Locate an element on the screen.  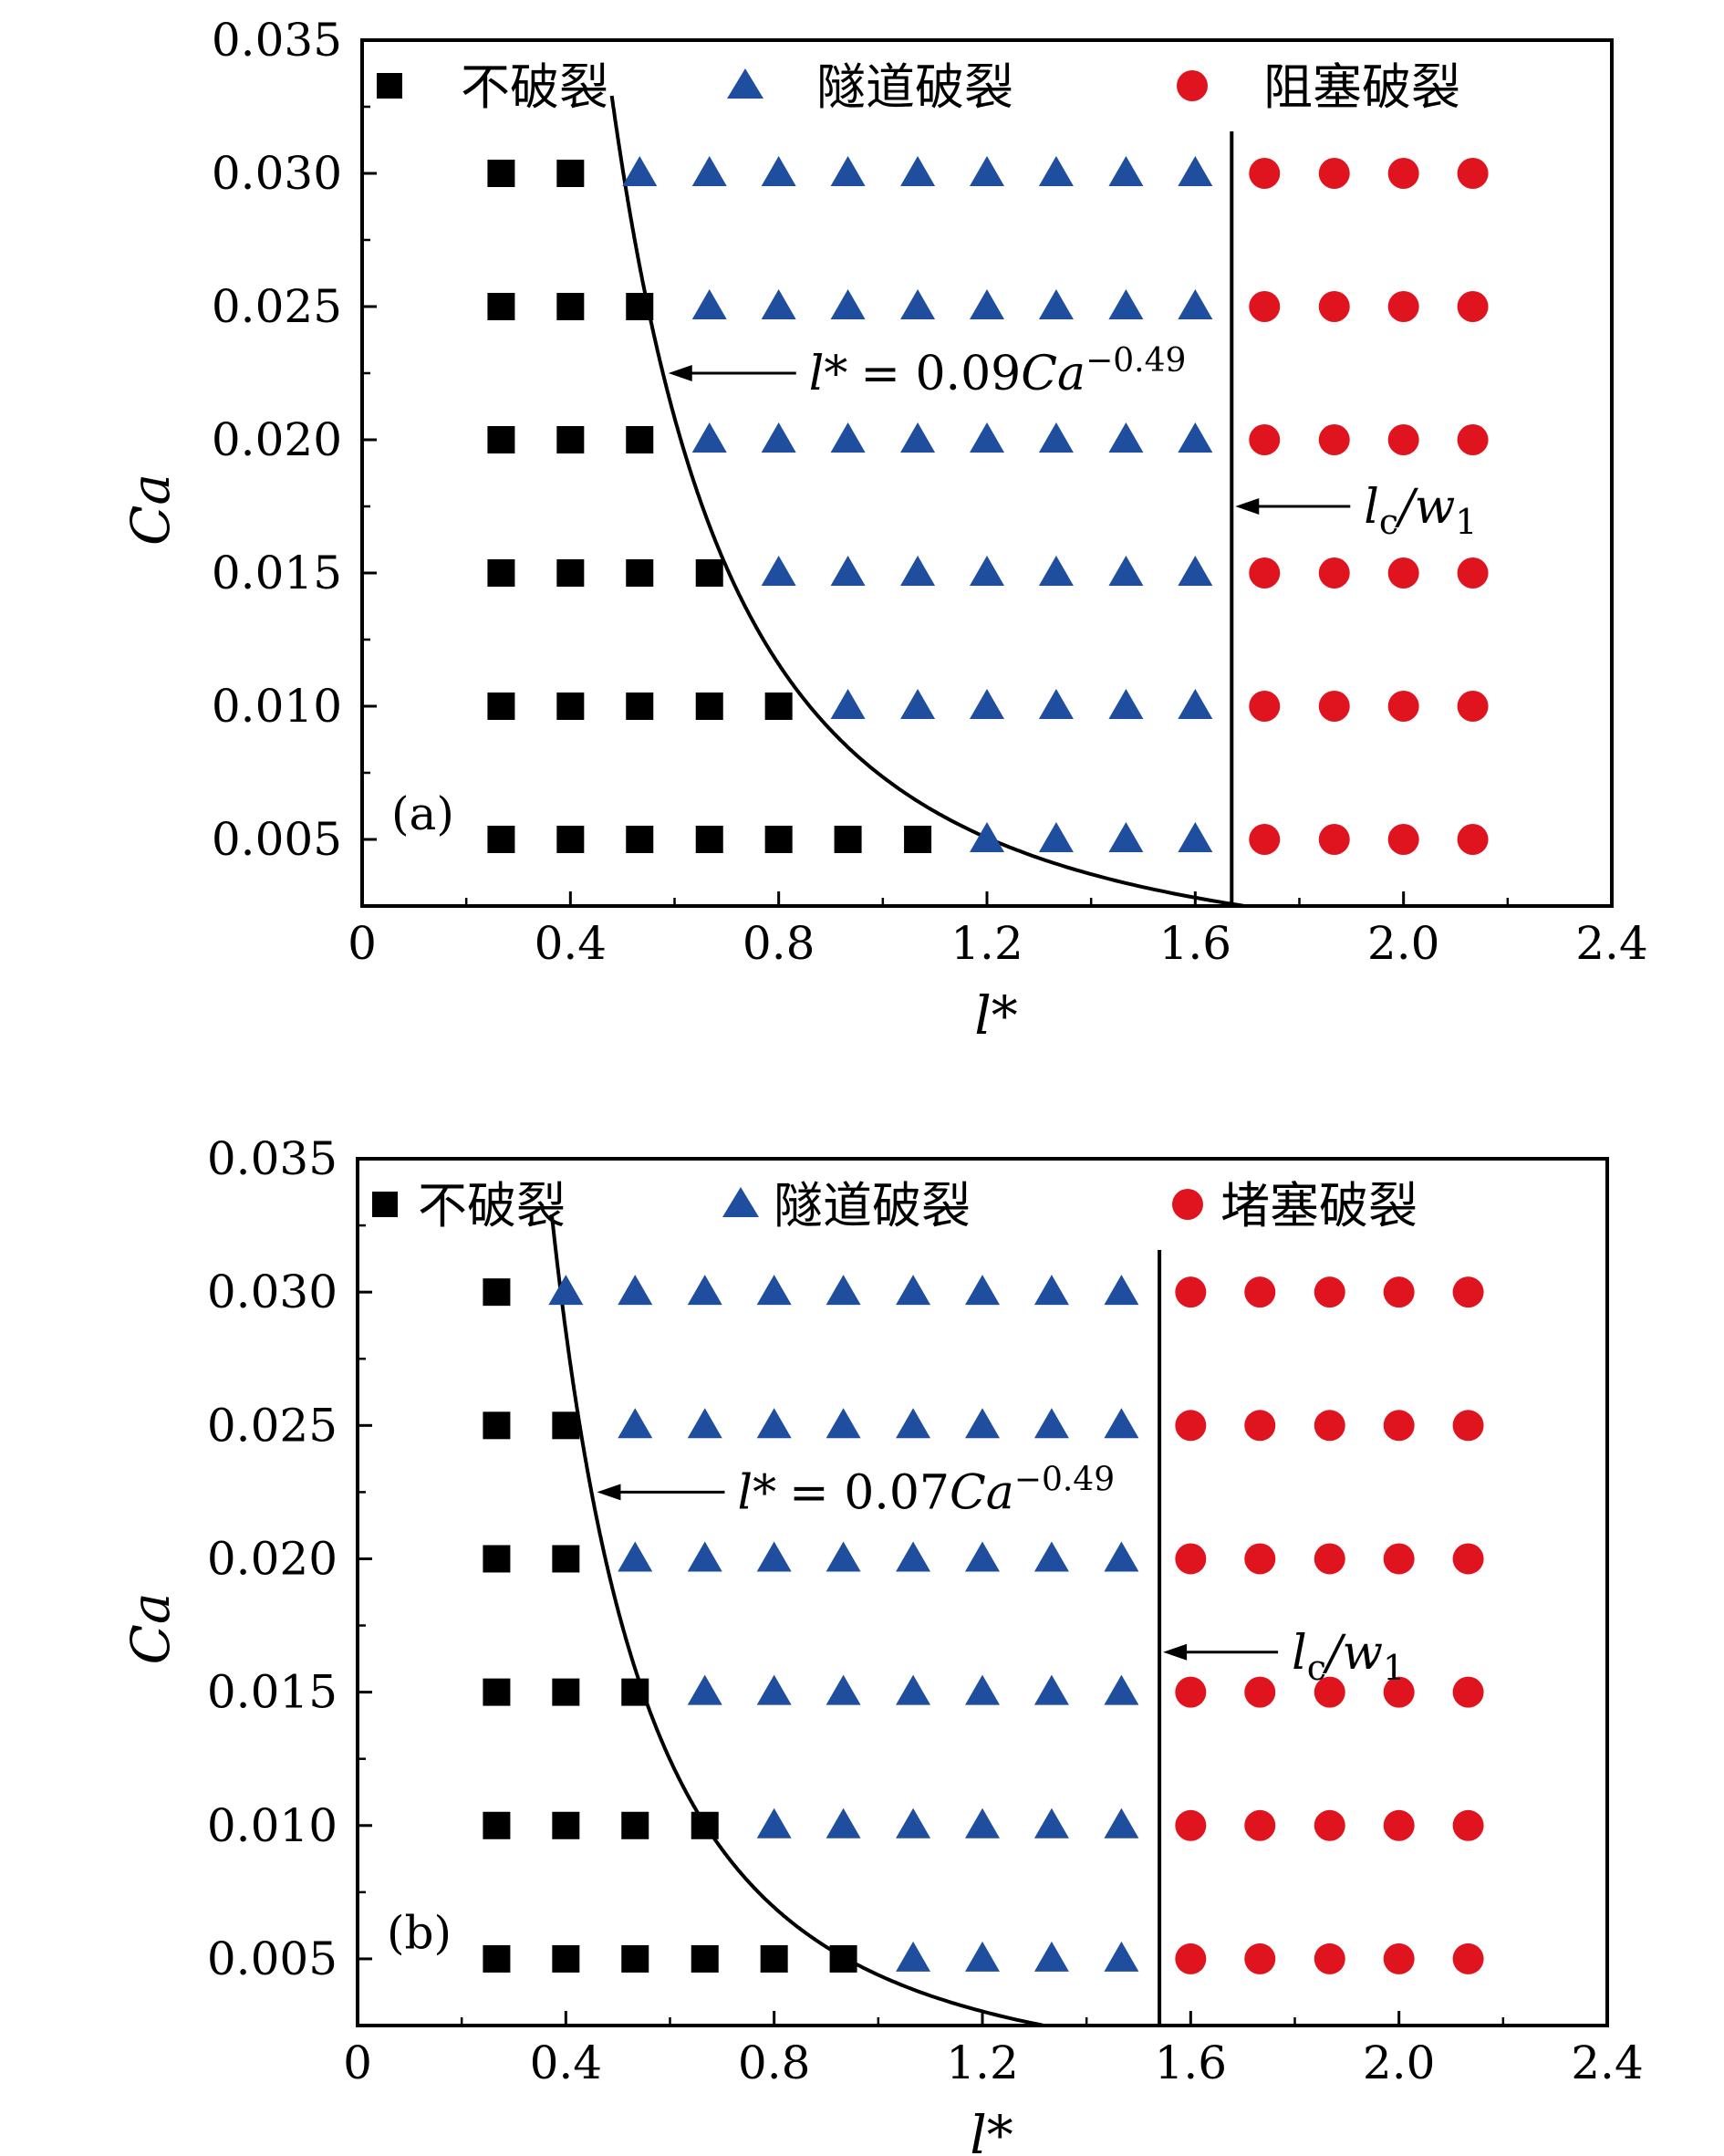
y-tick-label: 0.025 is located at coordinates (272, 1426).